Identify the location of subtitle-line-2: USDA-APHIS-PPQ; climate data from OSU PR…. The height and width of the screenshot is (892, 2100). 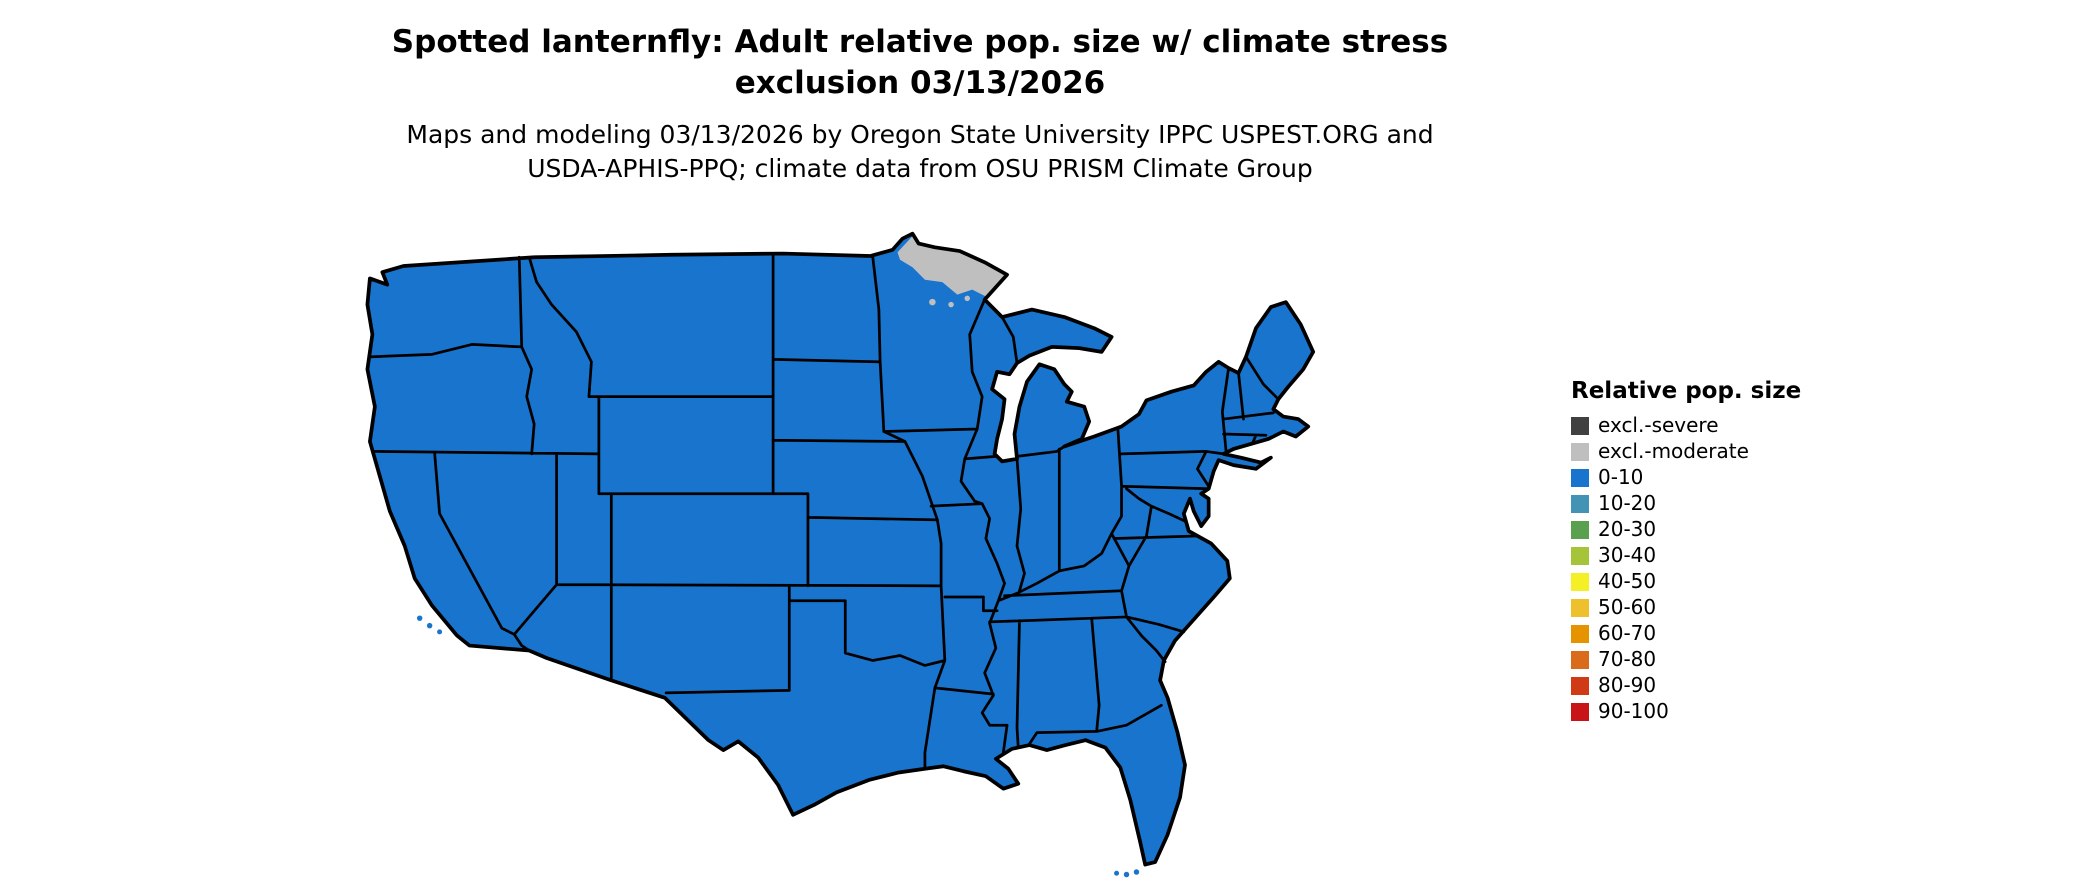
(920, 168).